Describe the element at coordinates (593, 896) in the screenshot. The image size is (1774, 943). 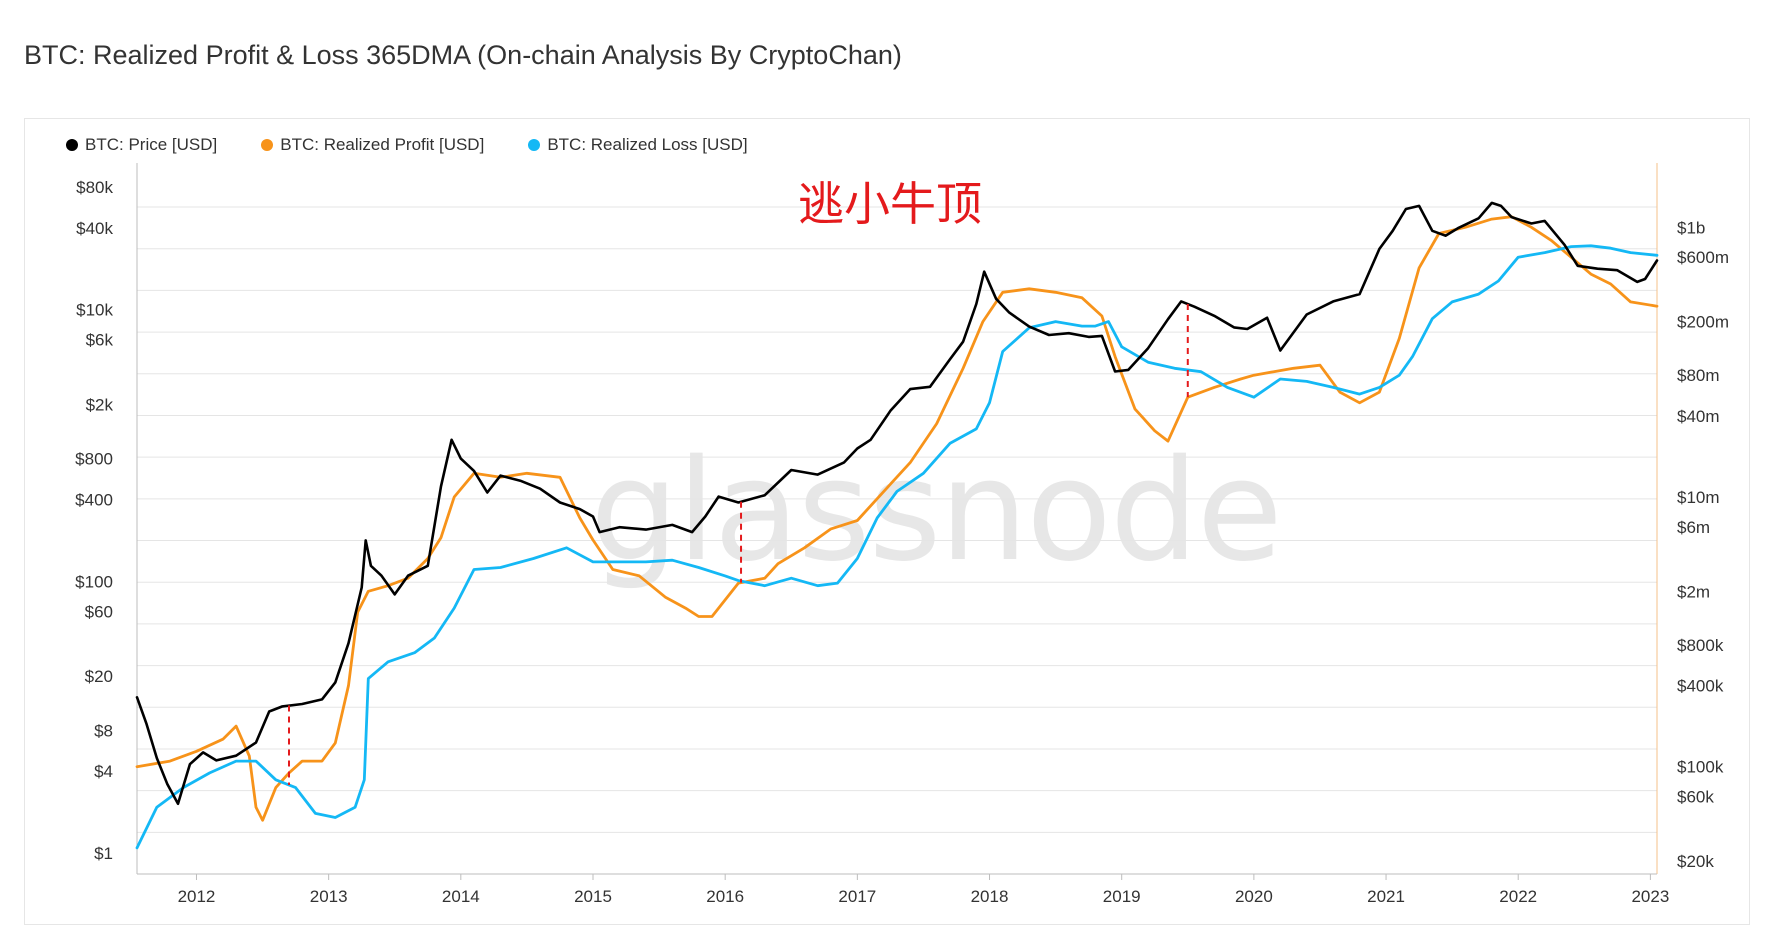
I see `x-tick-label: 2015` at that location.